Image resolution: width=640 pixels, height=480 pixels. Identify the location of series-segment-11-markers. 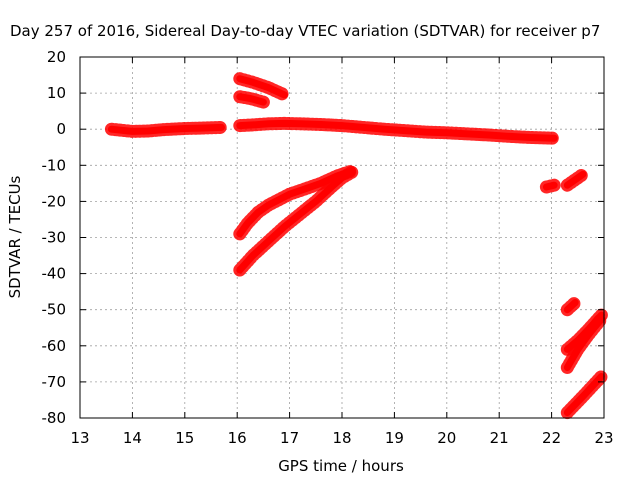
(584, 343).